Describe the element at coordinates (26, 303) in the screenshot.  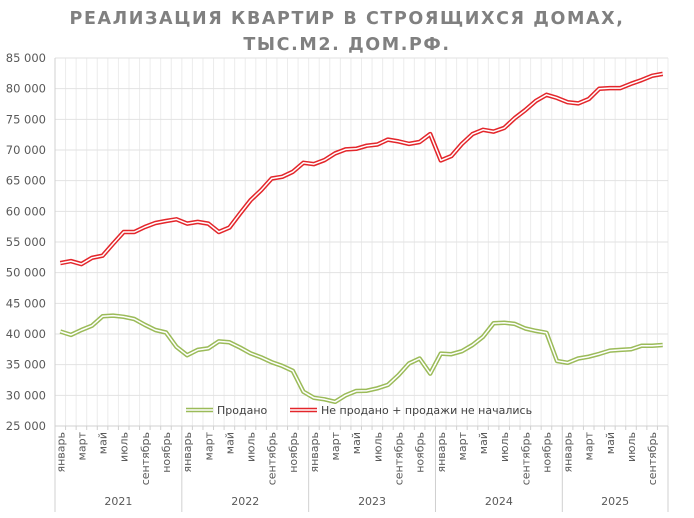
I see `y-tick-label: 45 000` at that location.